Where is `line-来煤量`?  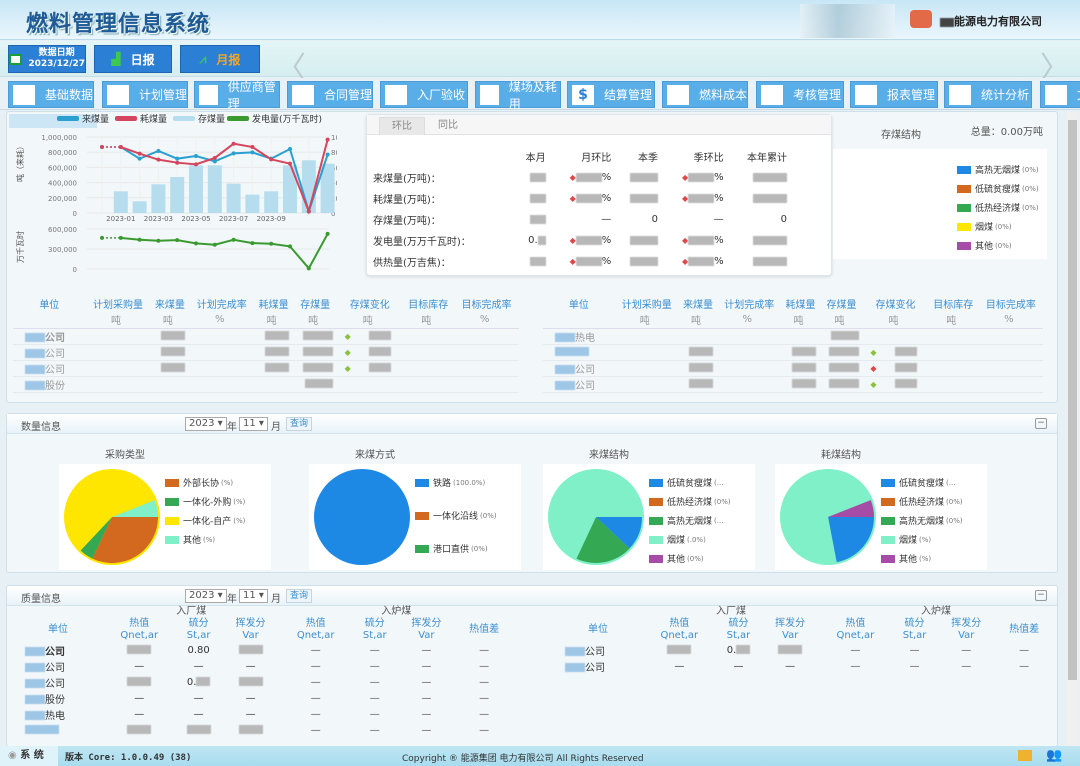 line-来煤量 is located at coordinates (224, 180).